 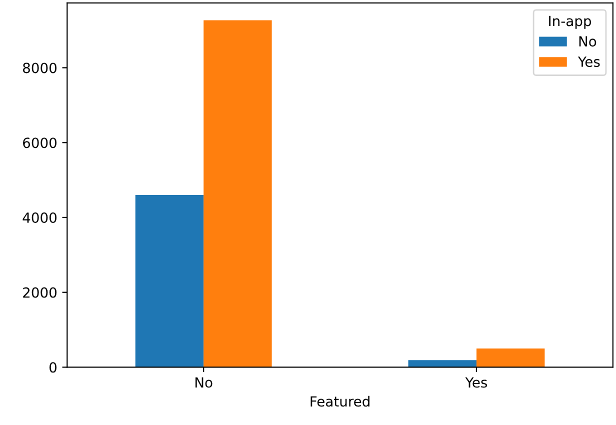 What do you see at coordinates (570, 22) in the screenshot?
I see `legend-title: In-app` at bounding box center [570, 22].